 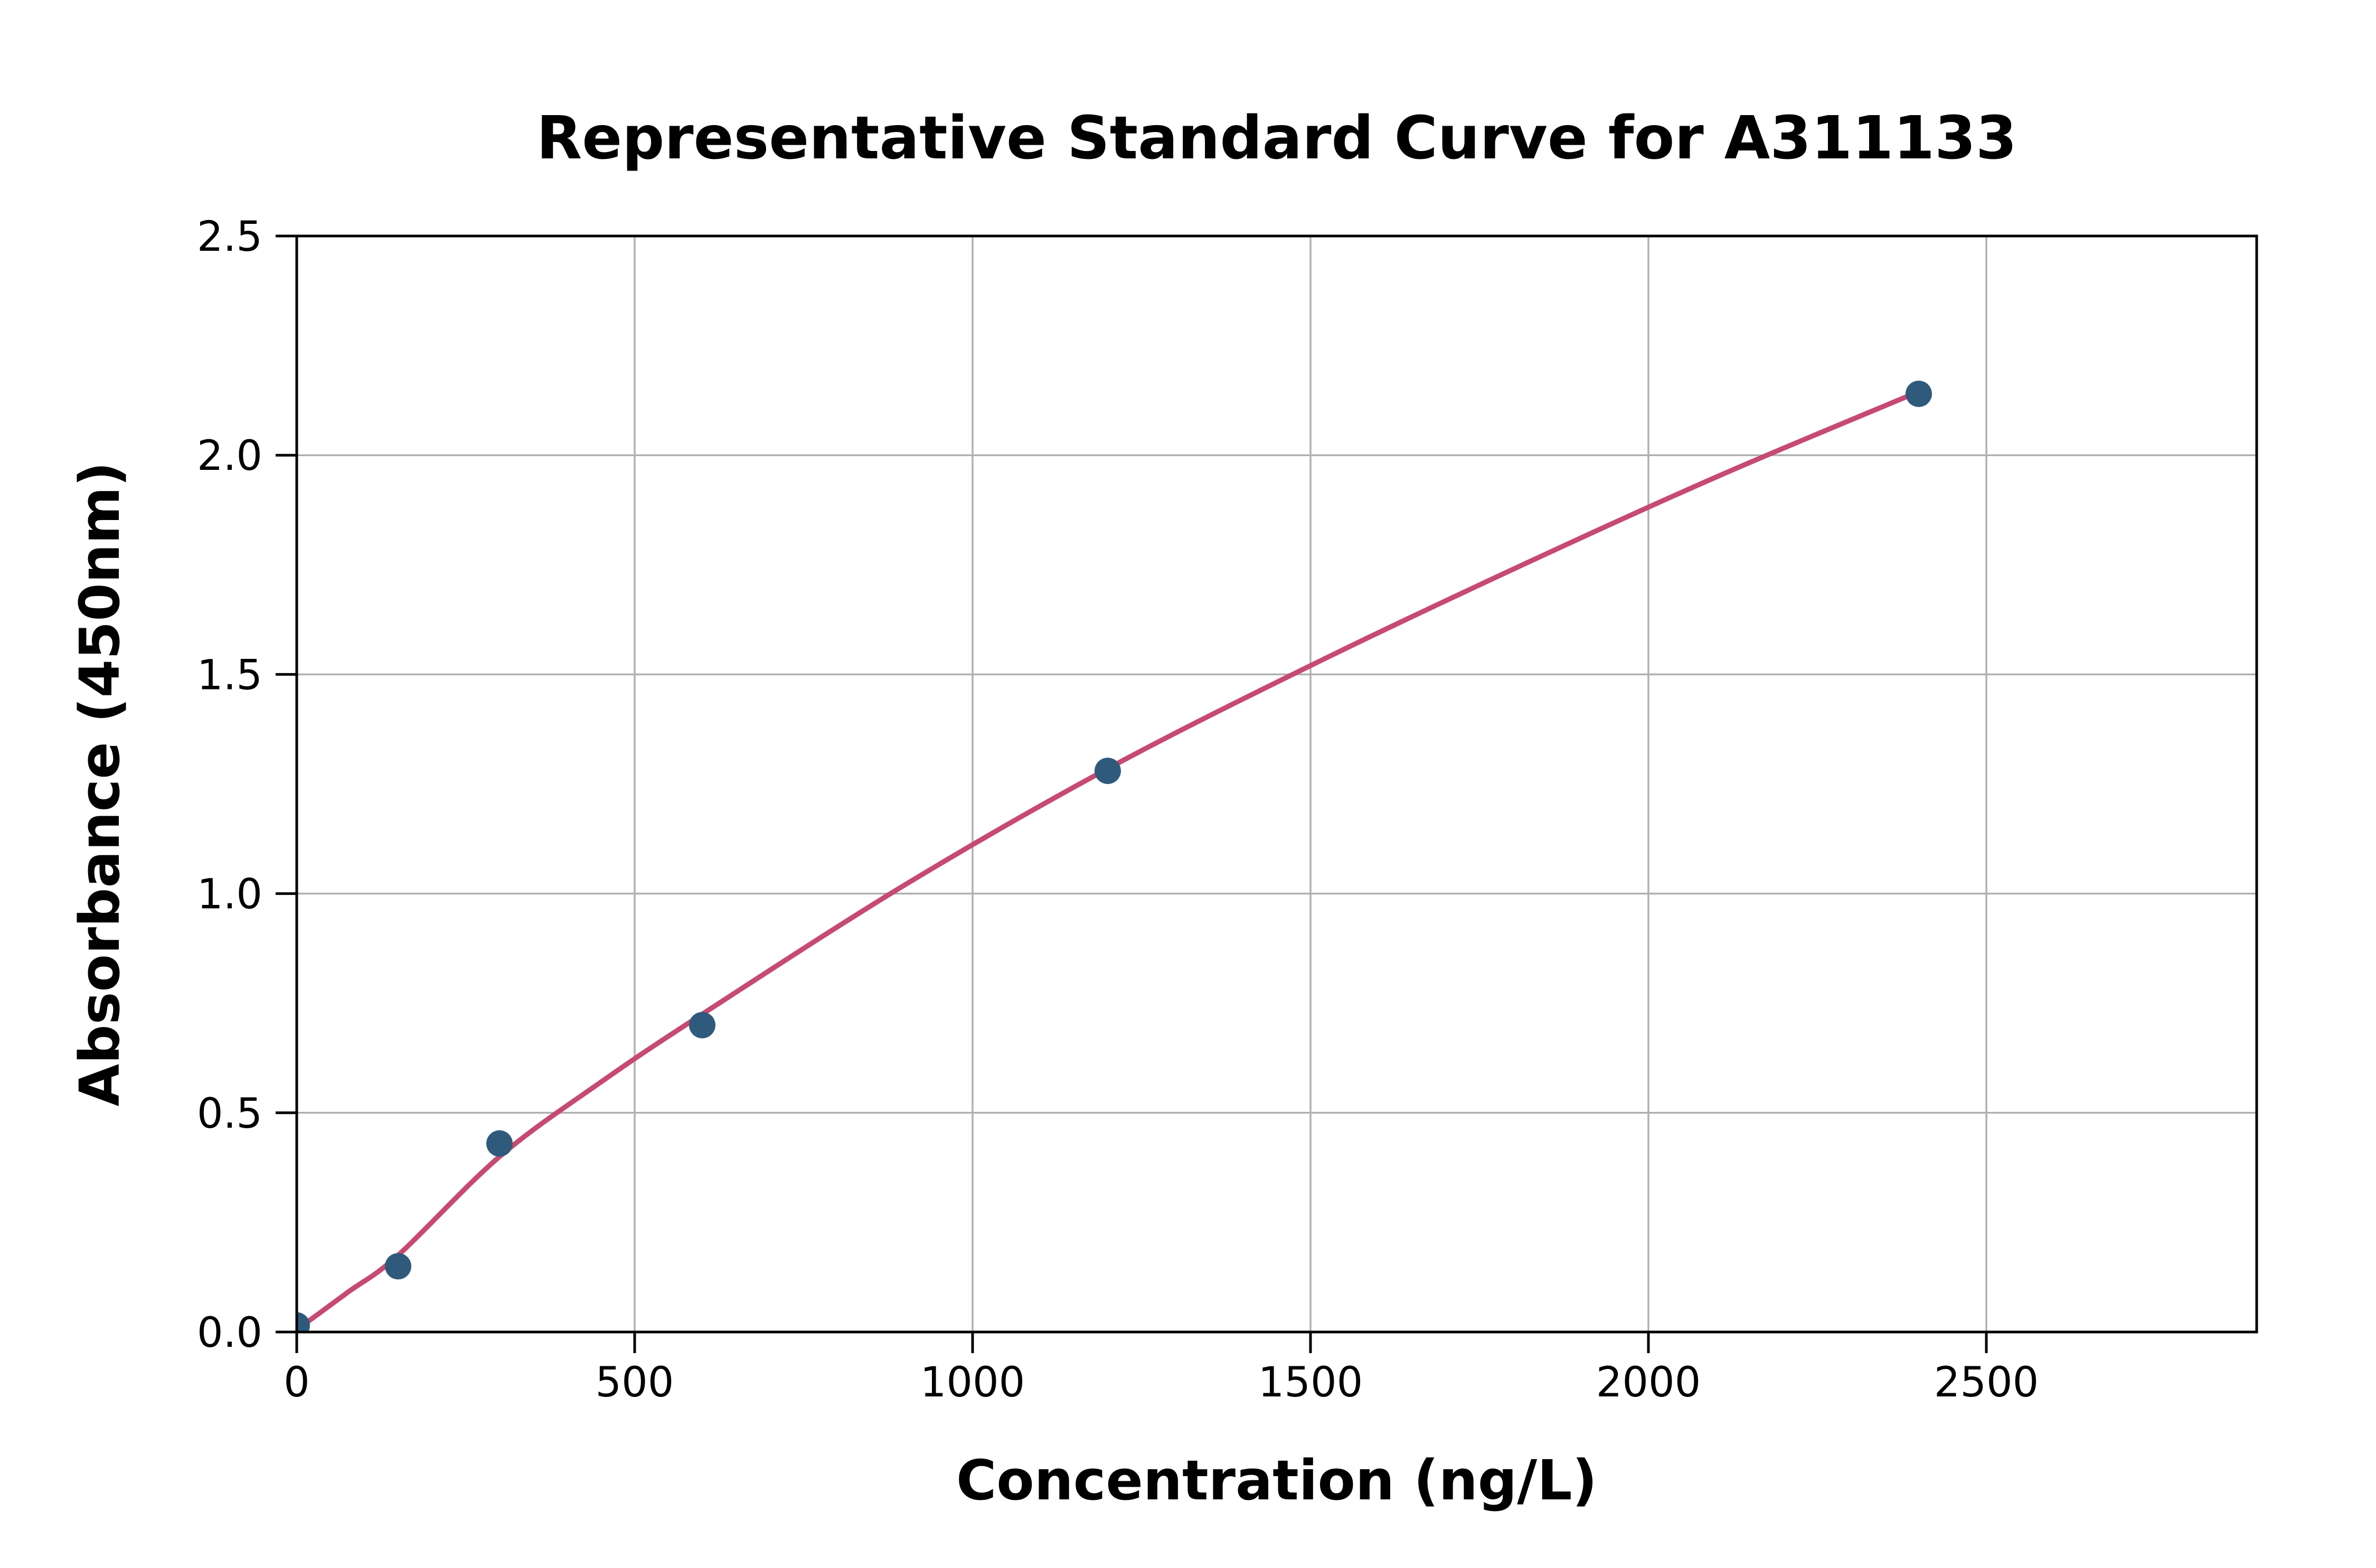 I want to click on x-tick-label: 500, so click(x=635, y=1383).